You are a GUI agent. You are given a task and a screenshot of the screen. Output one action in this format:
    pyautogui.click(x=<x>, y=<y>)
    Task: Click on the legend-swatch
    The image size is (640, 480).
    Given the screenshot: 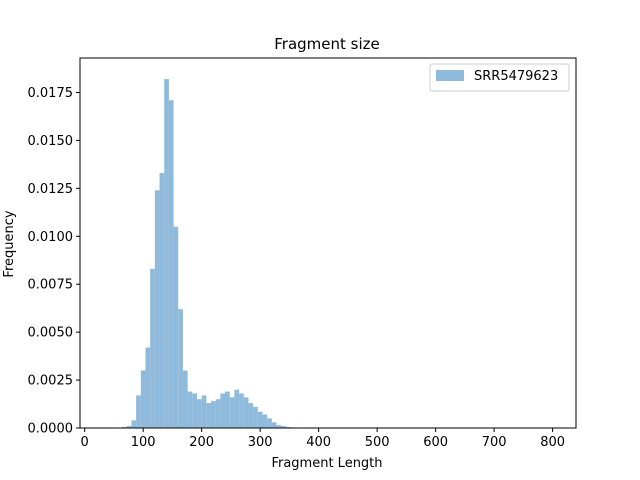 What is the action you would take?
    pyautogui.click(x=450, y=75)
    